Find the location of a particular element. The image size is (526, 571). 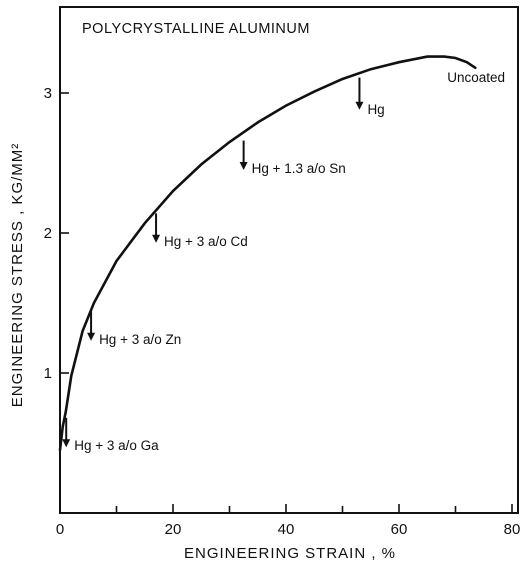

y-tick-label: 1 is located at coordinates (48, 373).